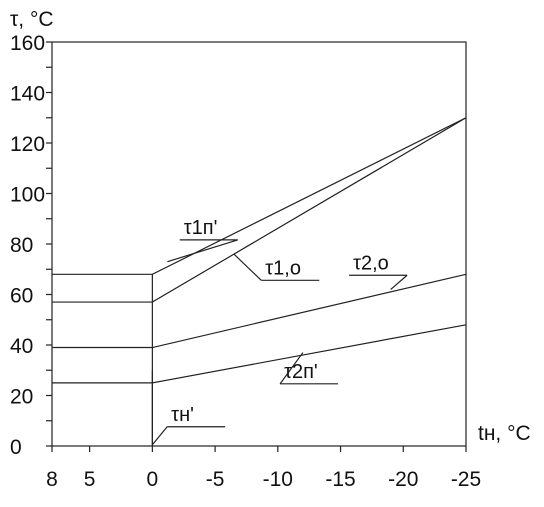  What do you see at coordinates (21, 296) in the screenshot?
I see `y-tick-label: 60` at bounding box center [21, 296].